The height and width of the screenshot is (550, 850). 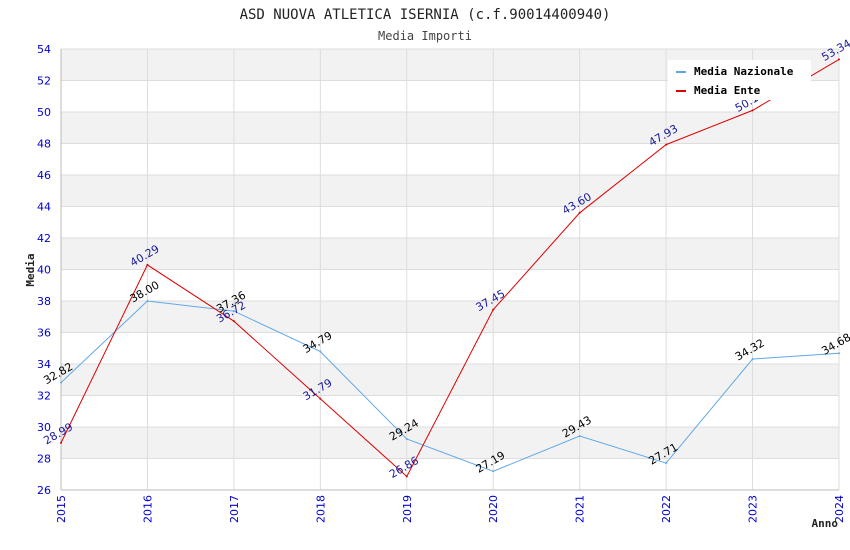 I want to click on y-axis-label: Media, so click(x=30, y=269).